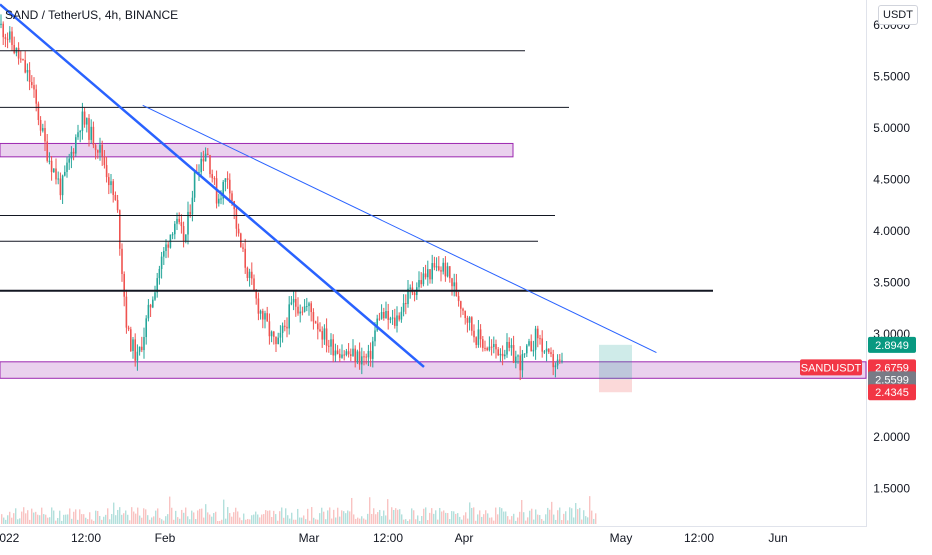  I want to click on target-price-tag-text: 2.8949, so click(892, 346).